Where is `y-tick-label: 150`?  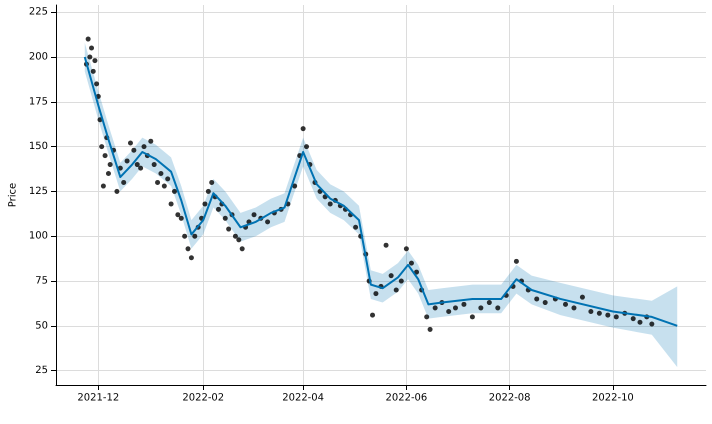 y-tick-label: 150 is located at coordinates (38, 146).